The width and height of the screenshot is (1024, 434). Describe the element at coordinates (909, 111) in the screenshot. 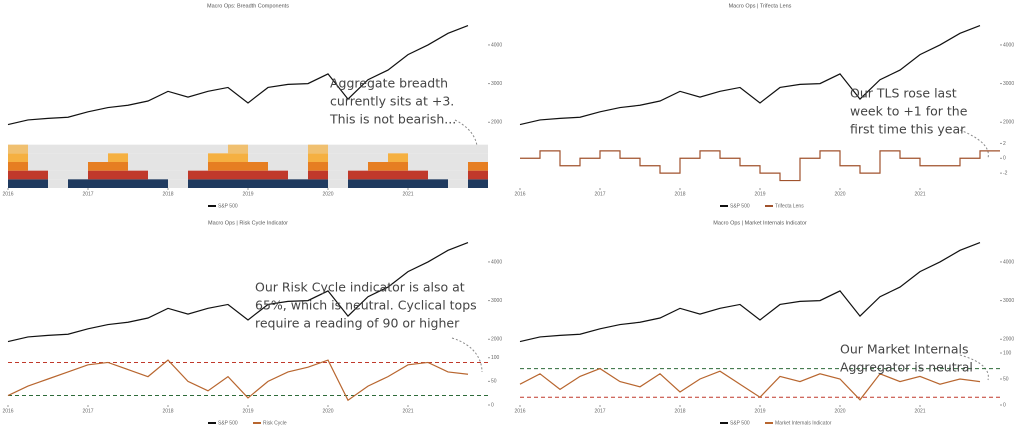

I see `annotation: week to +1 for the` at that location.